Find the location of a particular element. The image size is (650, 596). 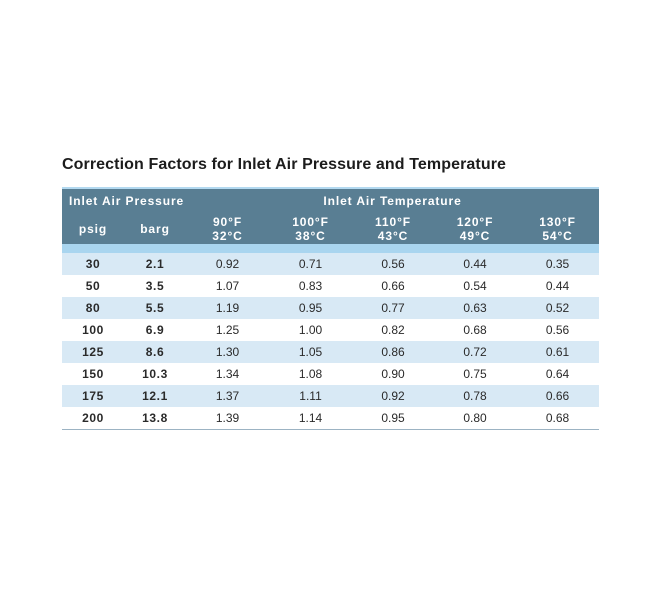

accent-strip is located at coordinates (331, 248).